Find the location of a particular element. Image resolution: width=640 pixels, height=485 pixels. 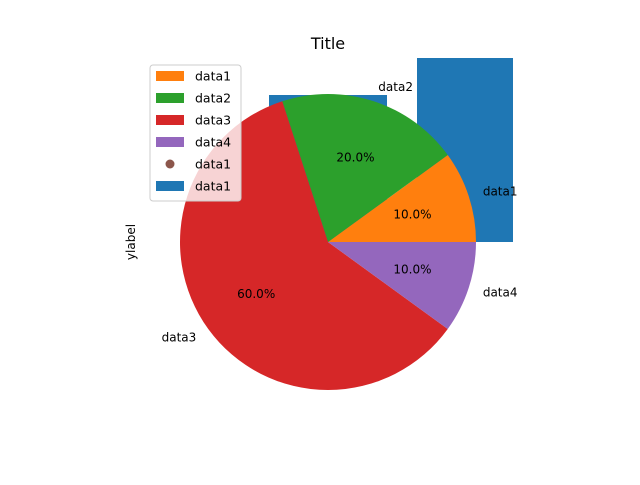

pie-slice-label: data2 is located at coordinates (395, 87).